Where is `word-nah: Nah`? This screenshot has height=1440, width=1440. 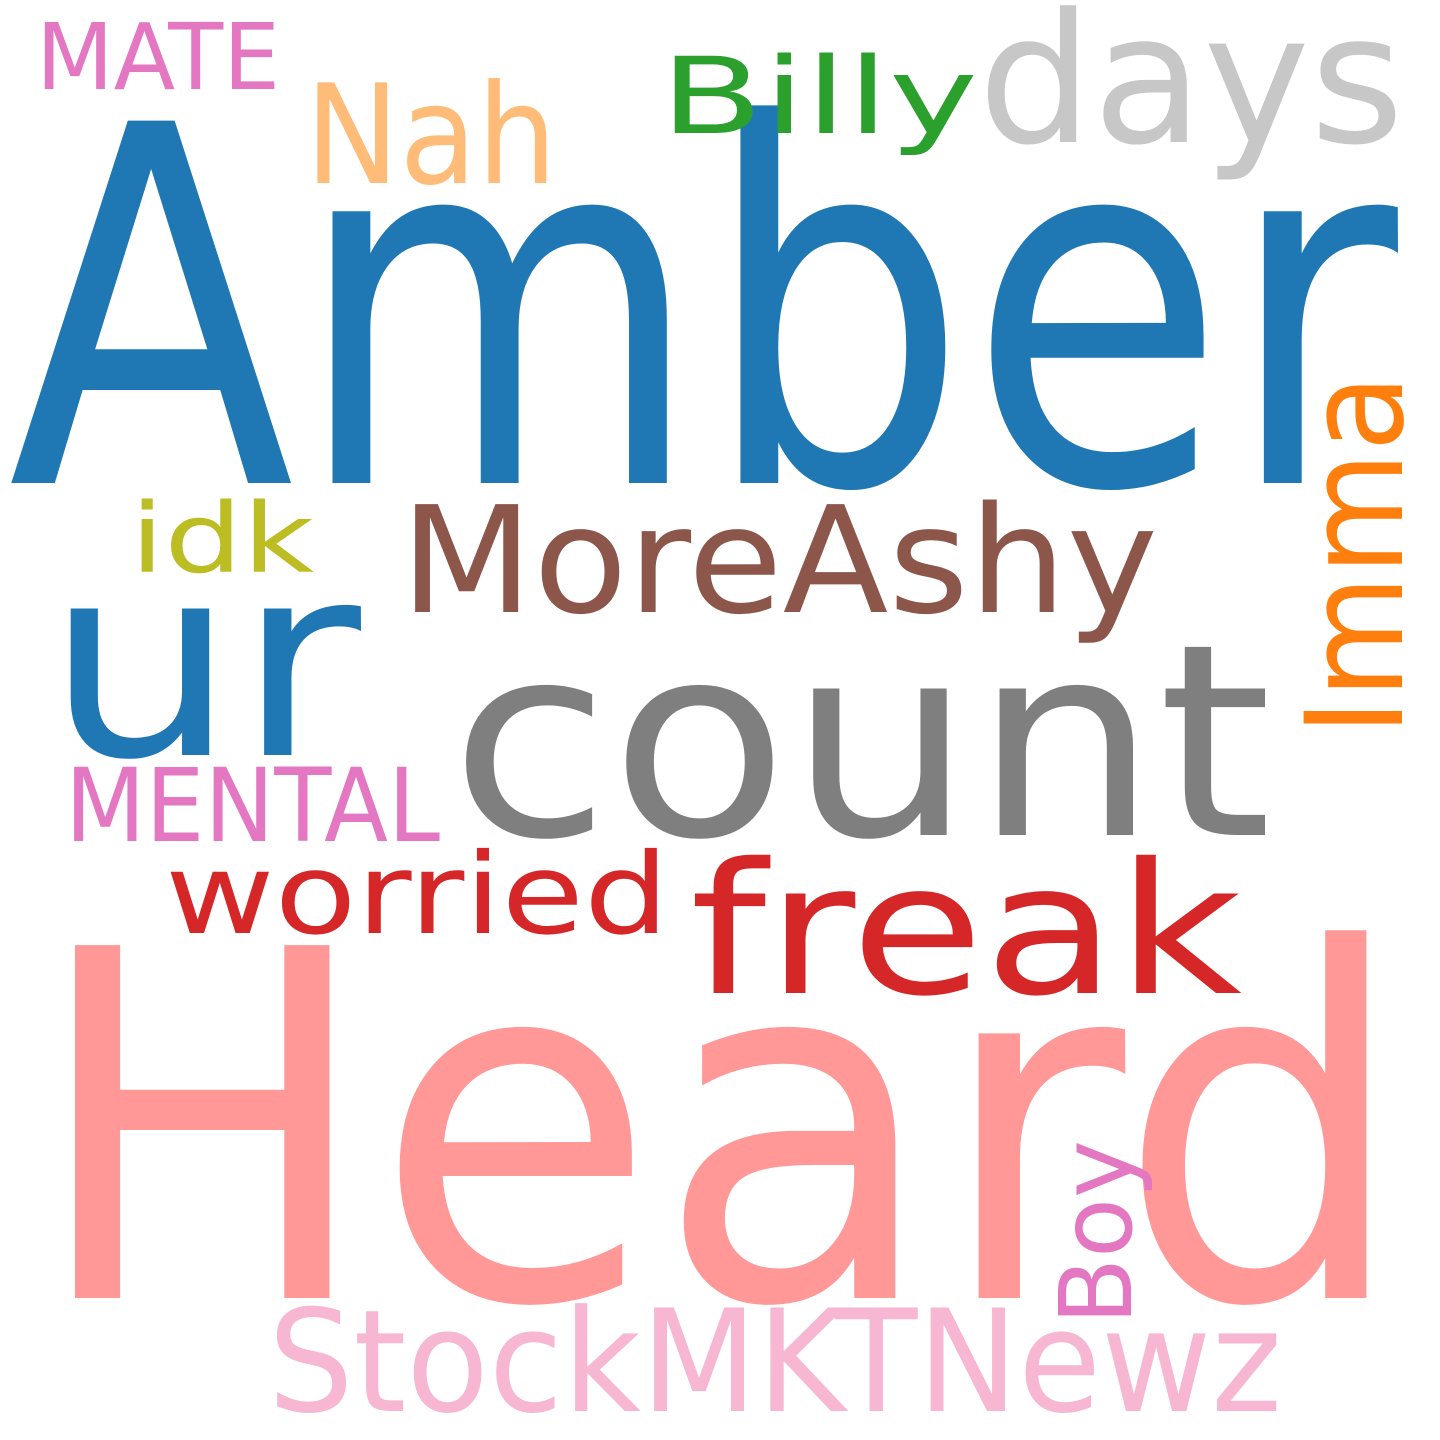
word-nah: Nah is located at coordinates (431, 135).